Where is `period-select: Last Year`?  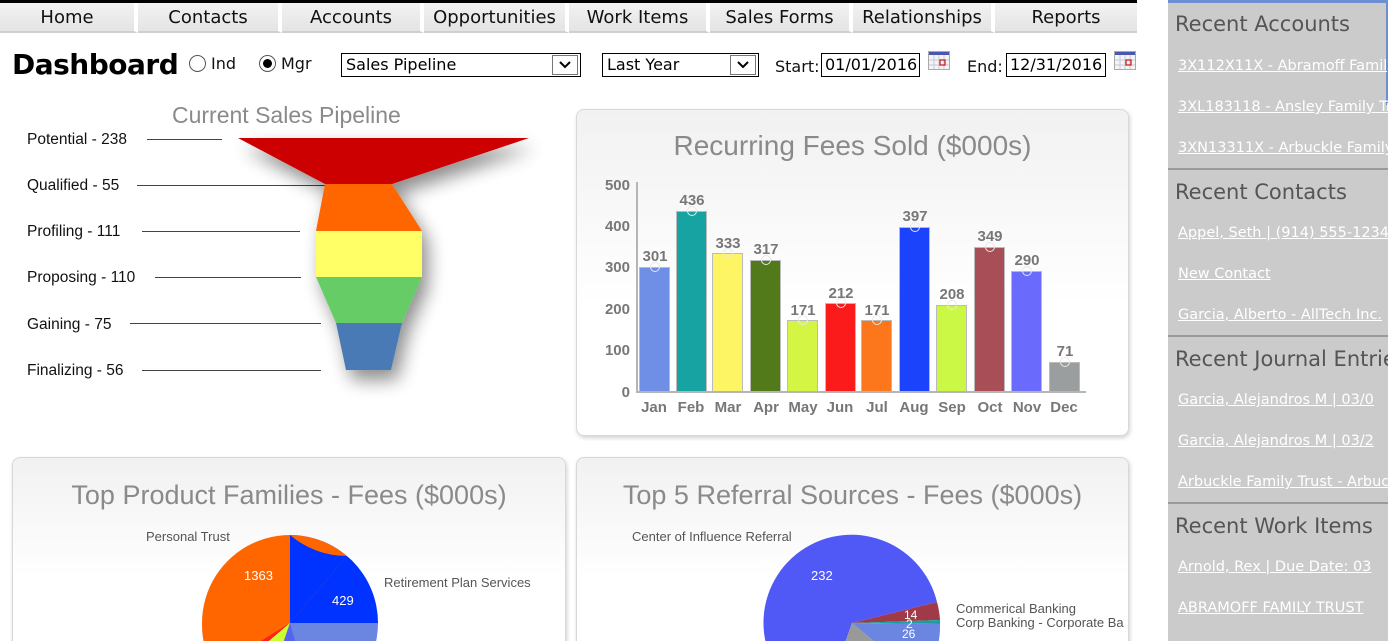
period-select: Last Year is located at coordinates (680, 65).